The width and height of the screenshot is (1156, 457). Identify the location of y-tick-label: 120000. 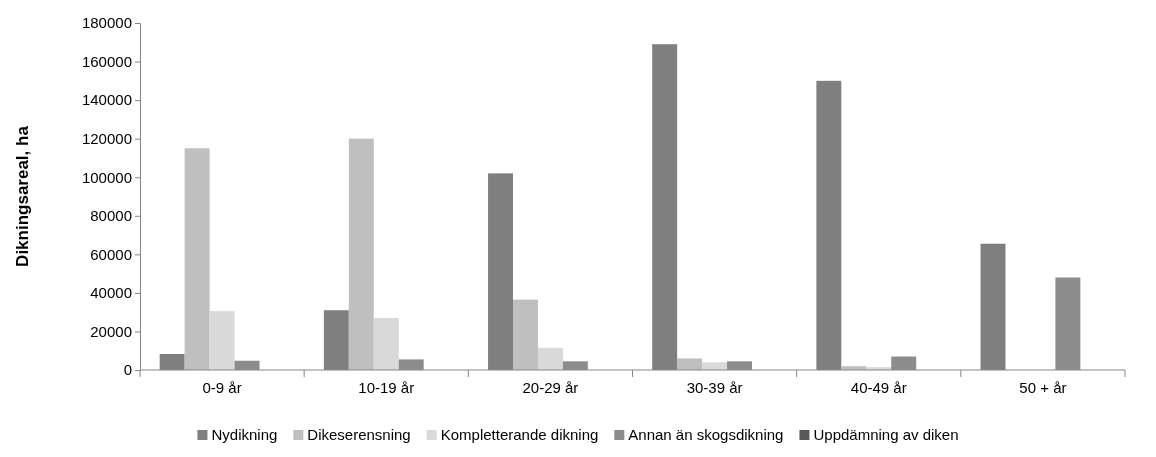
(106, 138).